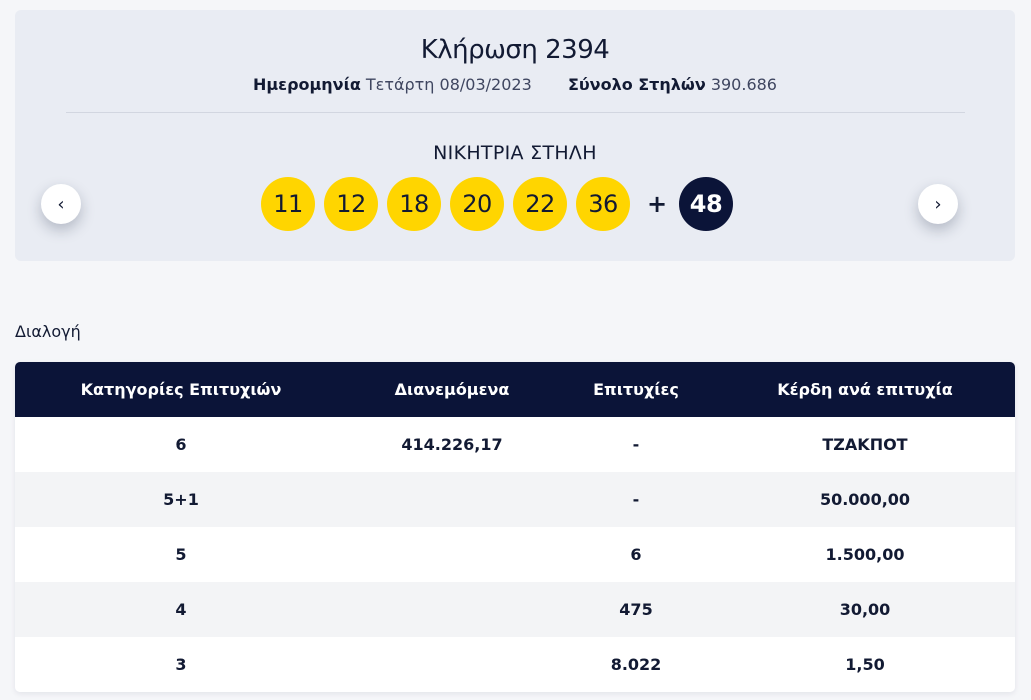 This screenshot has height=700, width=1031. I want to click on chevron-left-icon: ‹, so click(61, 204).